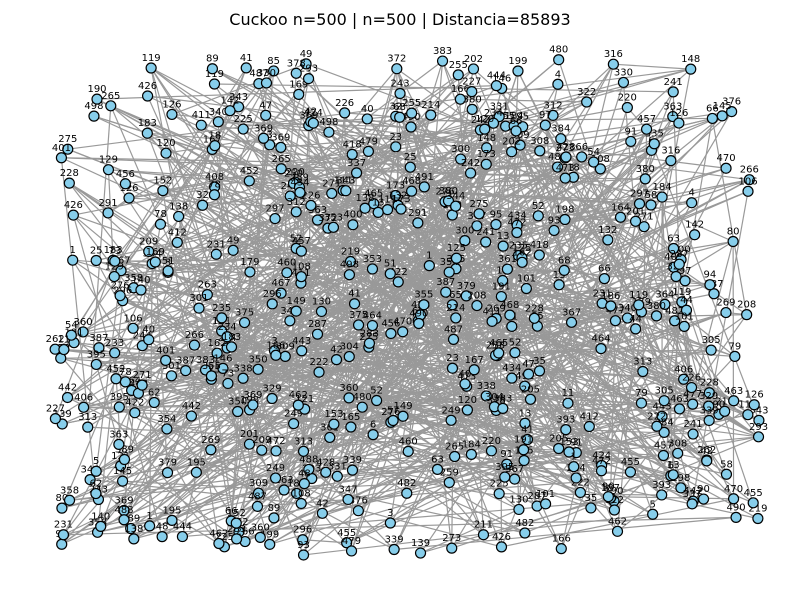  Describe the element at coordinates (343, 181) in the screenshot. I see `node-label: 111` at that location.